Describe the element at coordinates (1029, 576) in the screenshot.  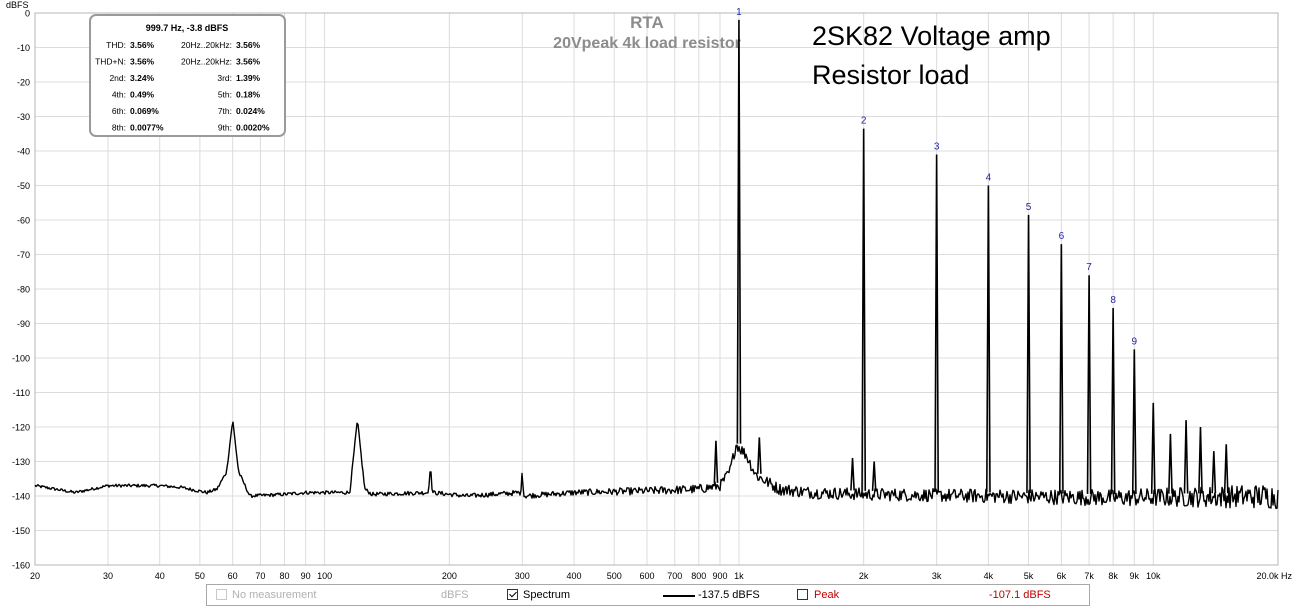
I see `x-tick-label: 5k` at that location.